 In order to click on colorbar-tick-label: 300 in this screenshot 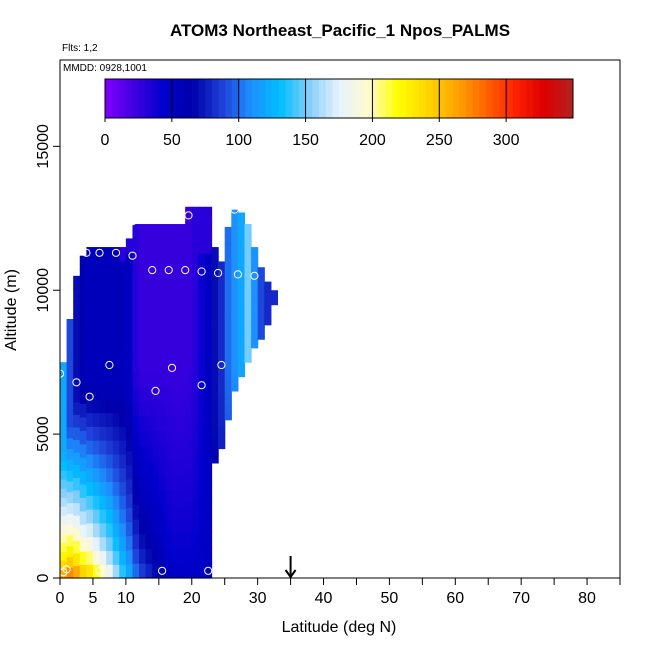, I will do `click(506, 140)`.